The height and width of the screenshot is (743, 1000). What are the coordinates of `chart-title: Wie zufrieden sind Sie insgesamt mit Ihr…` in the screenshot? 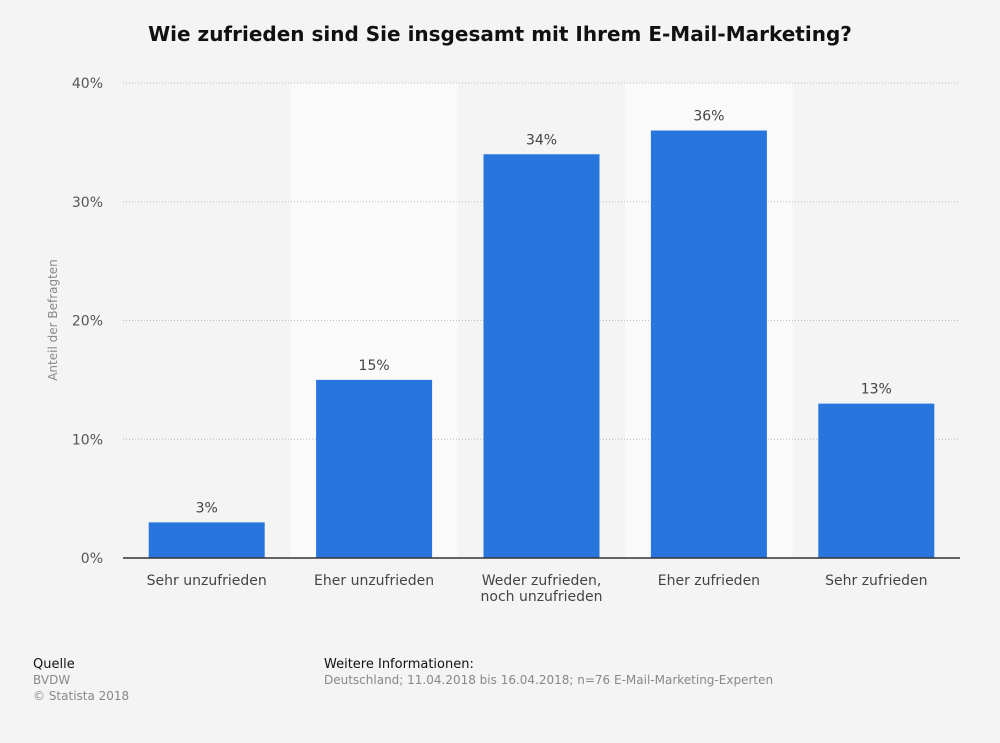 It's located at (500, 34).